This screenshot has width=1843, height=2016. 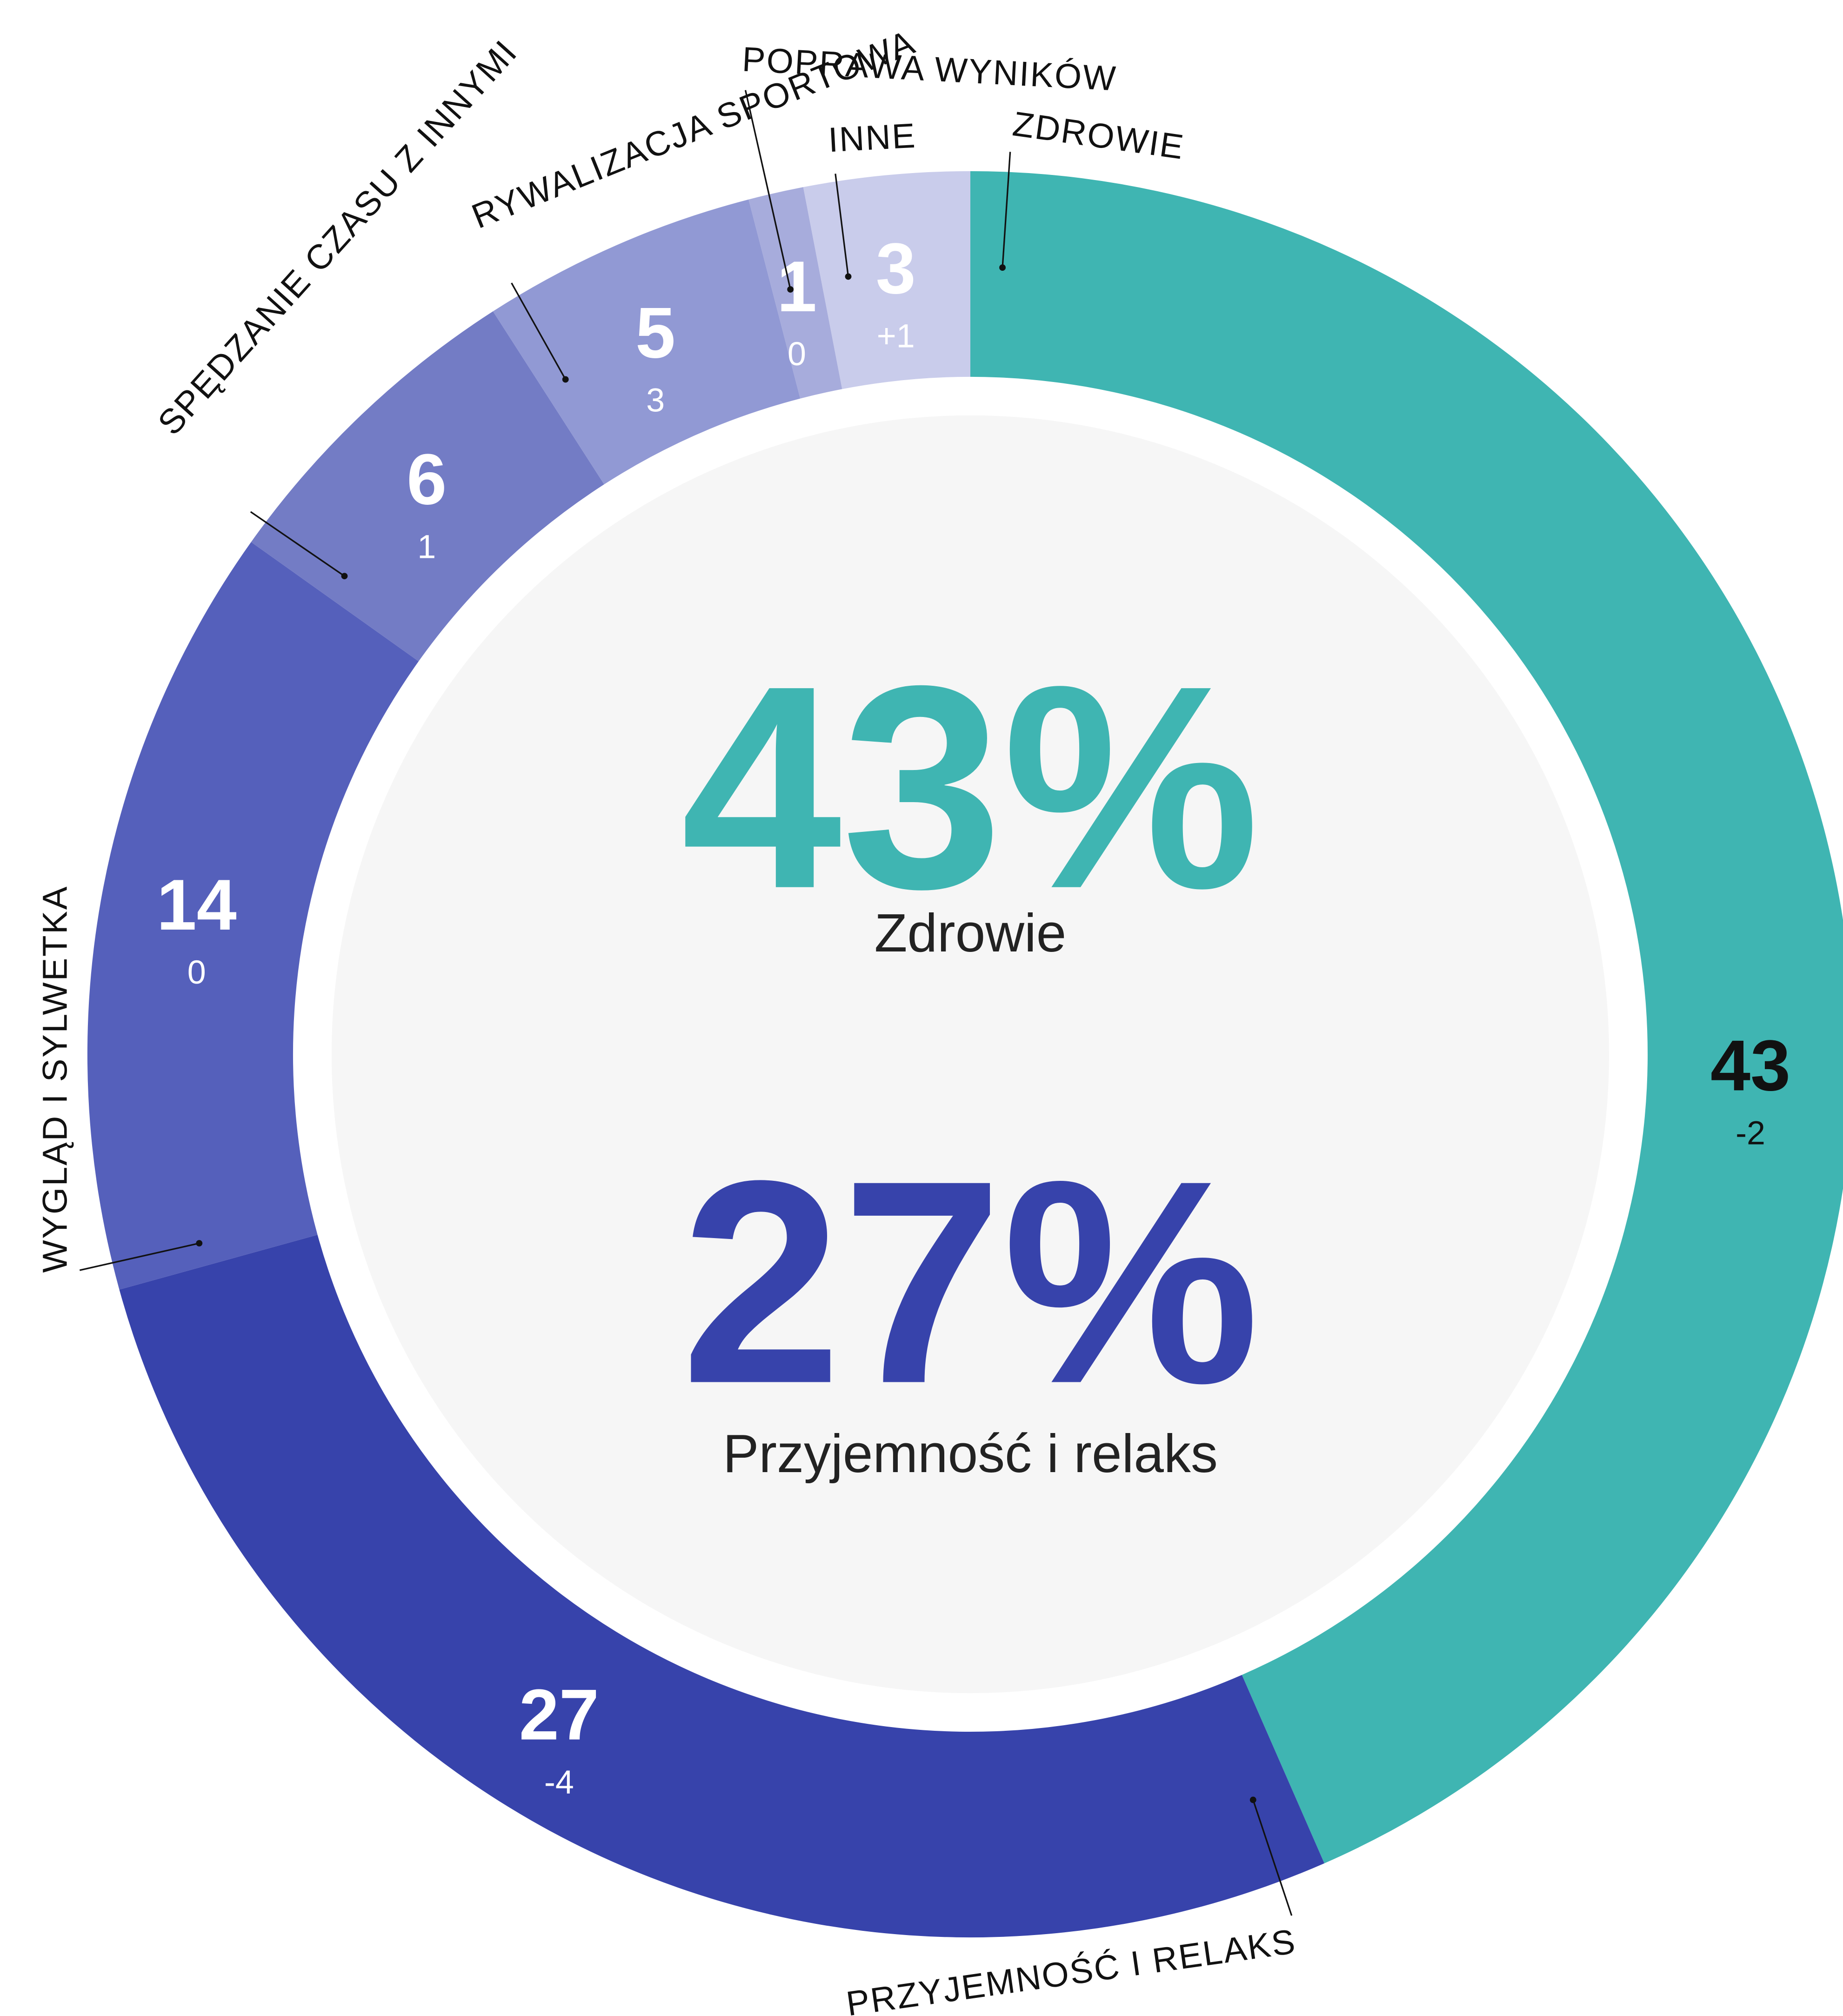 What do you see at coordinates (559, 1714) in the screenshot?
I see `value-label: 27` at bounding box center [559, 1714].